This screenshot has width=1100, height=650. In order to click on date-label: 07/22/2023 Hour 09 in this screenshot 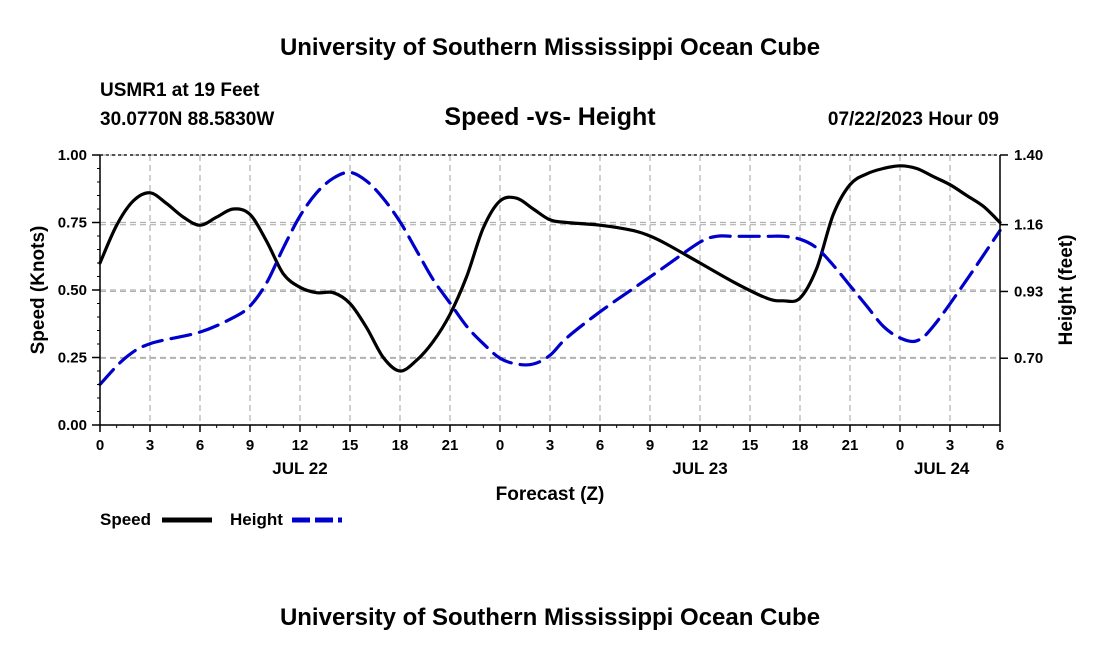, I will do `click(913, 119)`.